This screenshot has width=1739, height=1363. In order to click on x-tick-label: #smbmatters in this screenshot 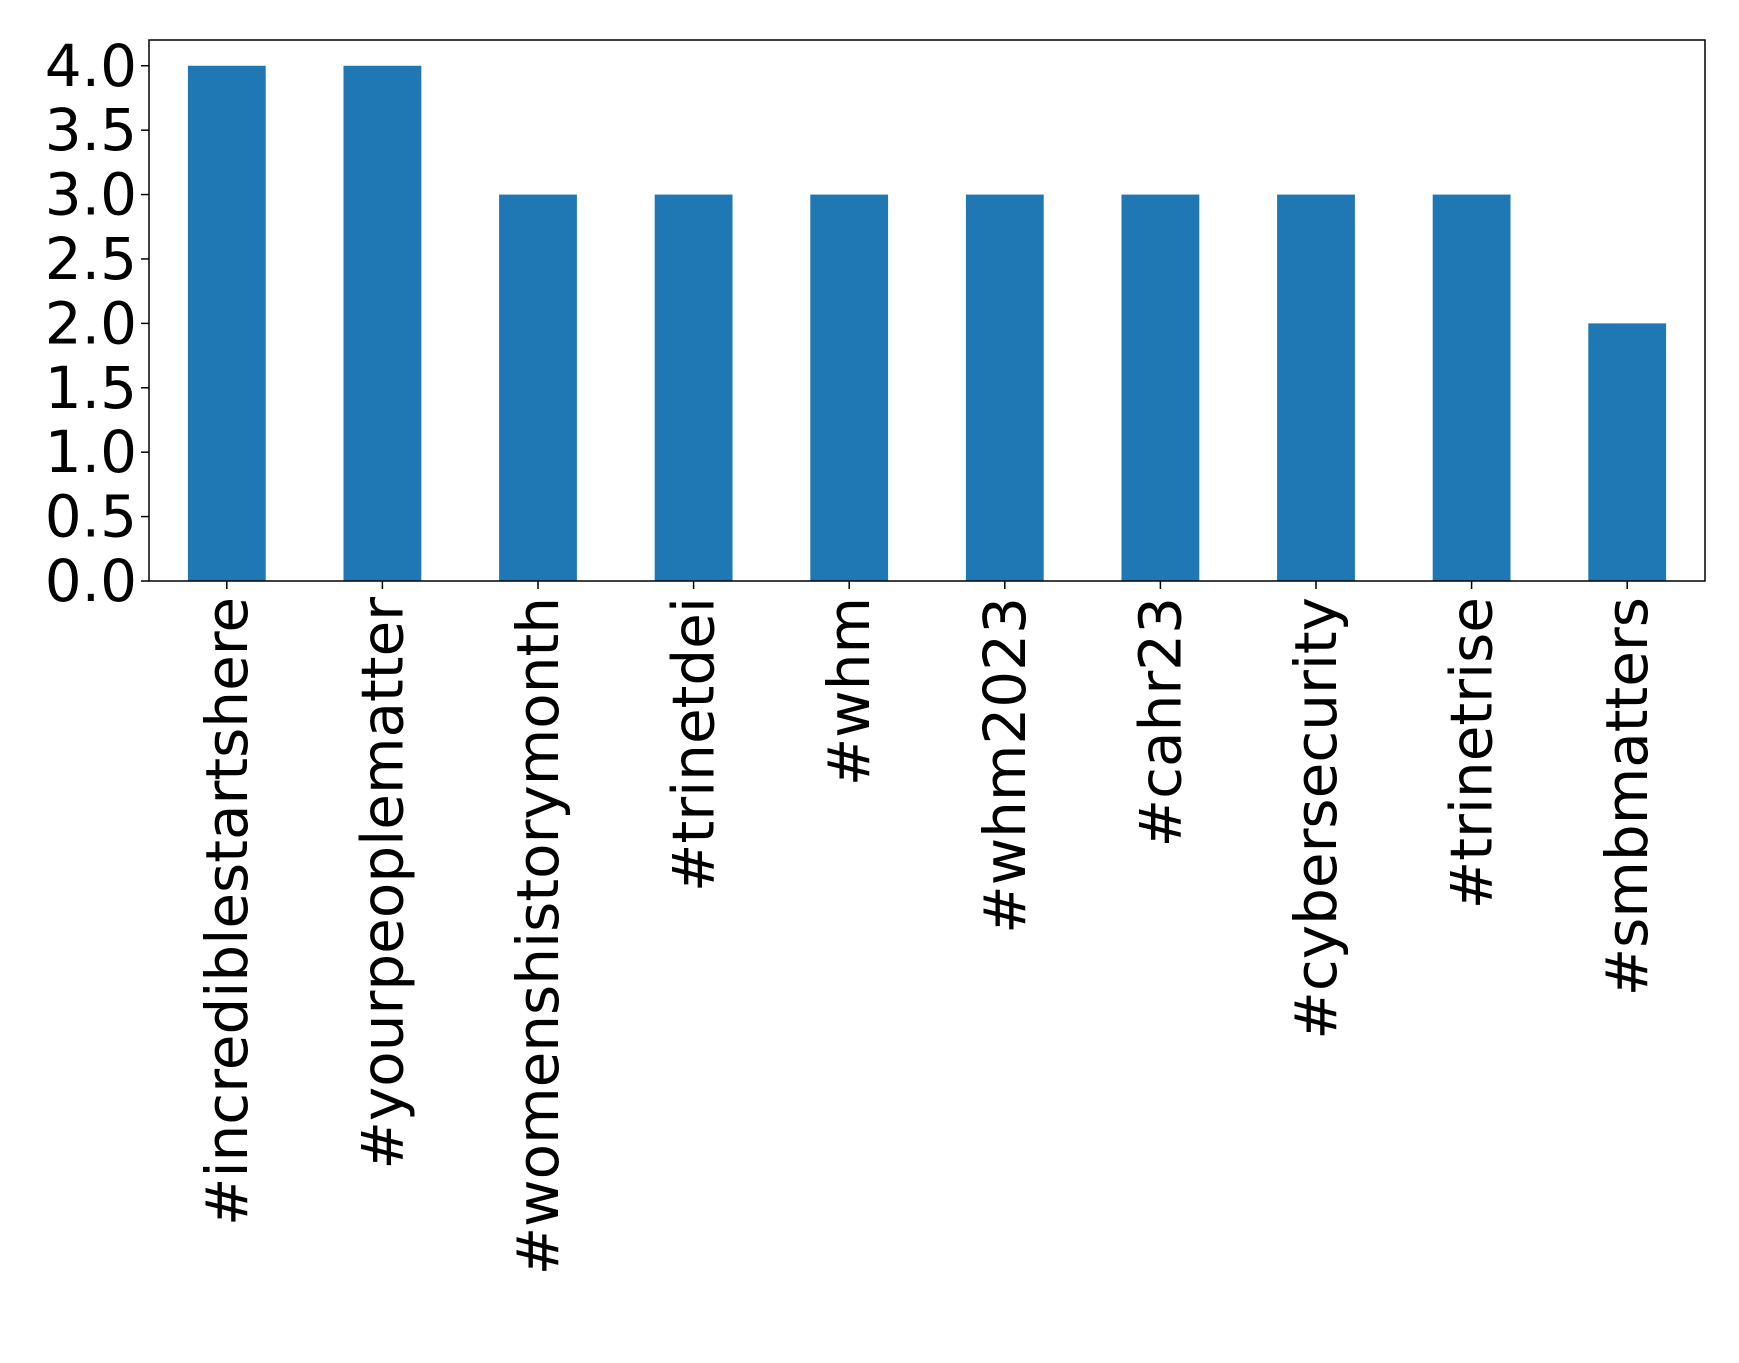, I will do `click(1627, 796)`.